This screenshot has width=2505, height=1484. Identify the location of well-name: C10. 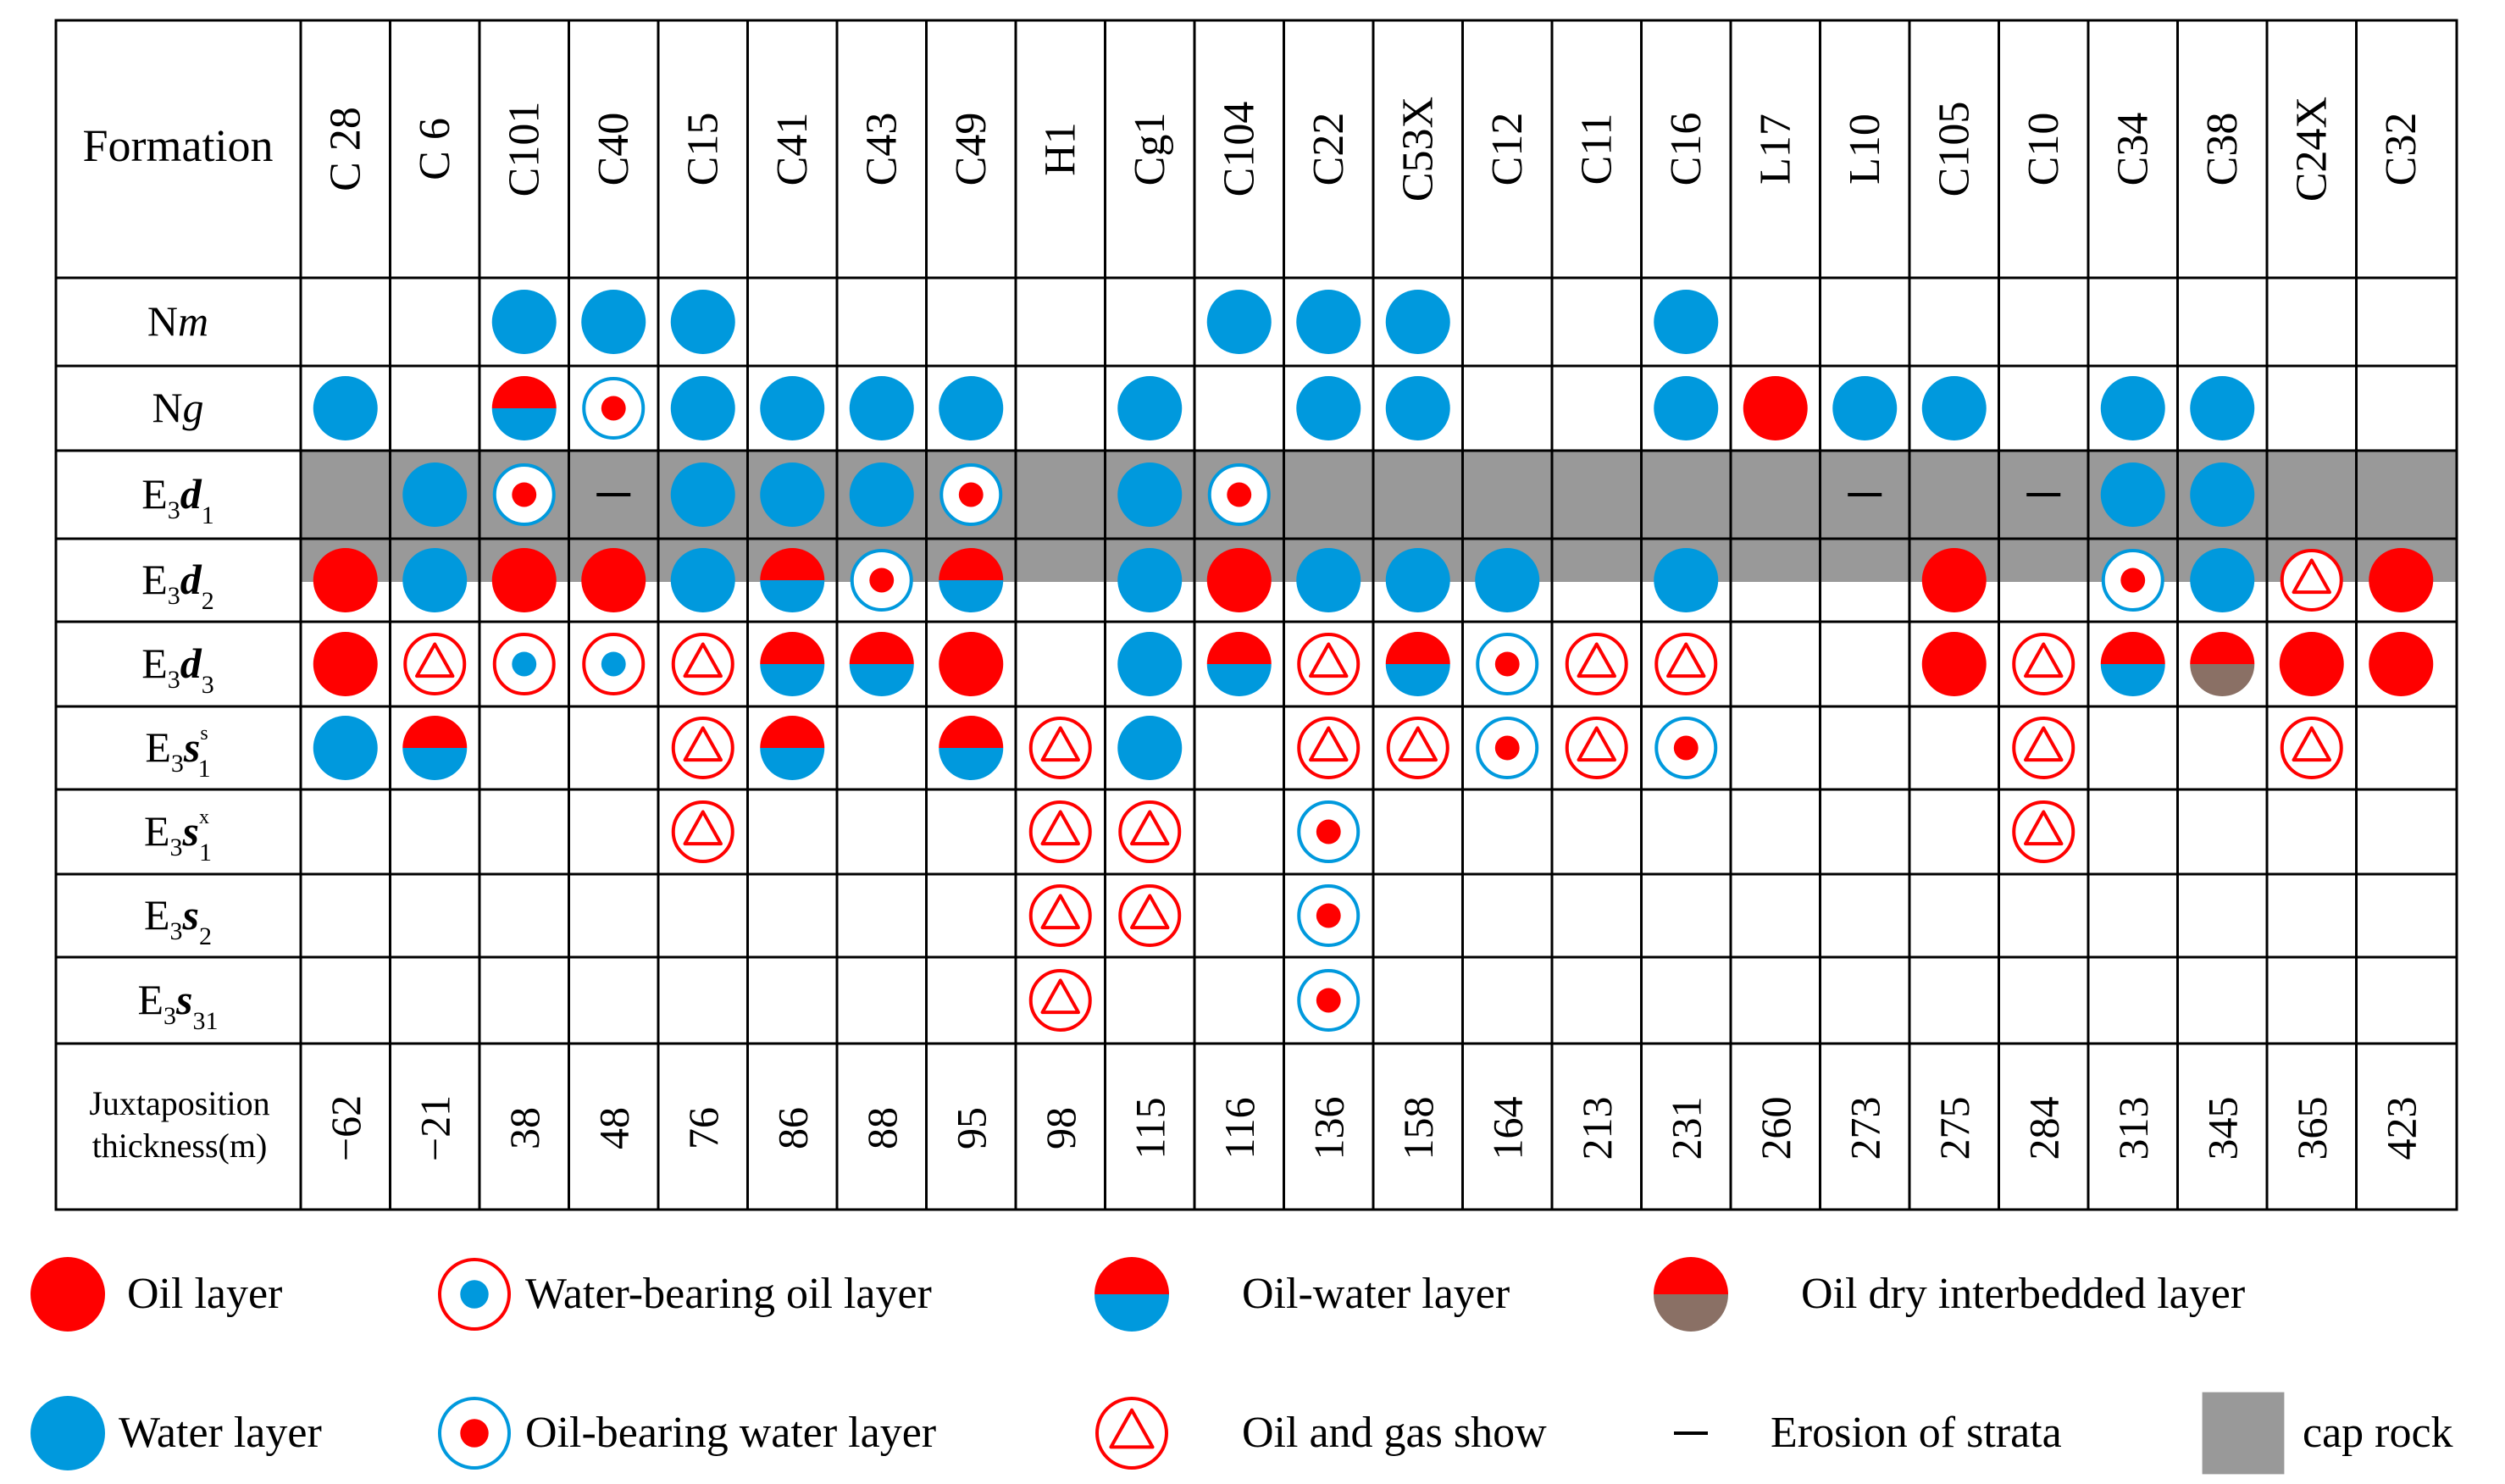
(2044, 149).